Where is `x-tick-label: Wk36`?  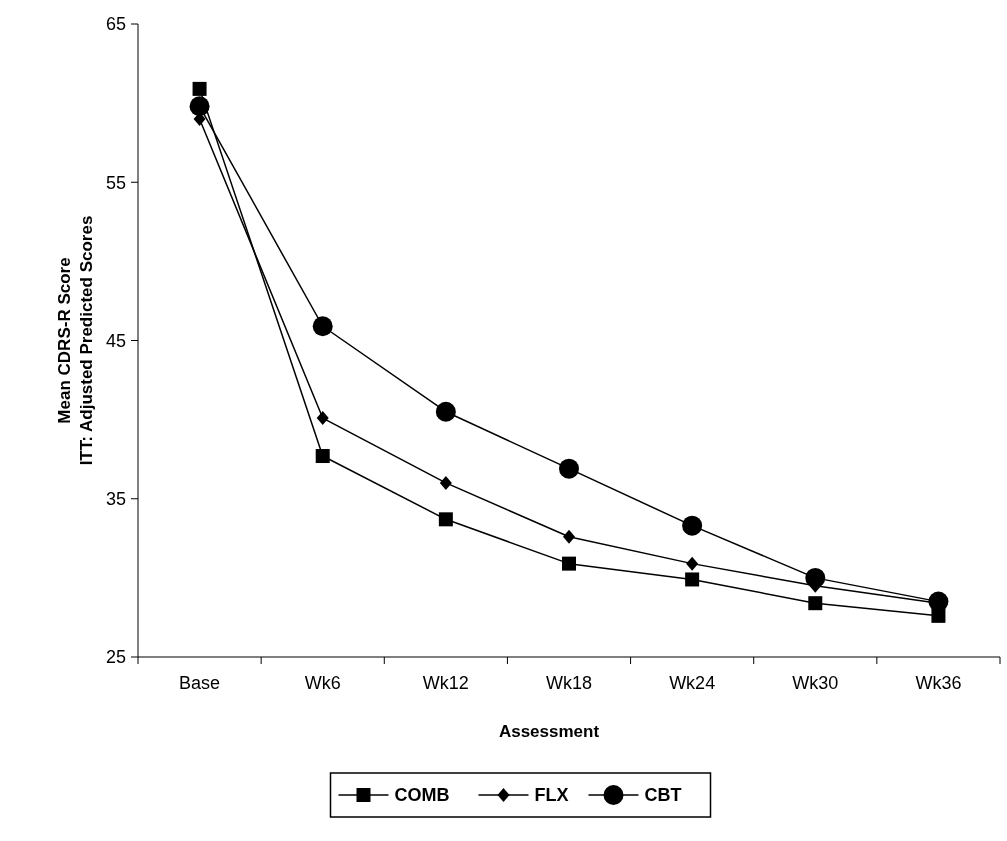
x-tick-label: Wk36 is located at coordinates (938, 683).